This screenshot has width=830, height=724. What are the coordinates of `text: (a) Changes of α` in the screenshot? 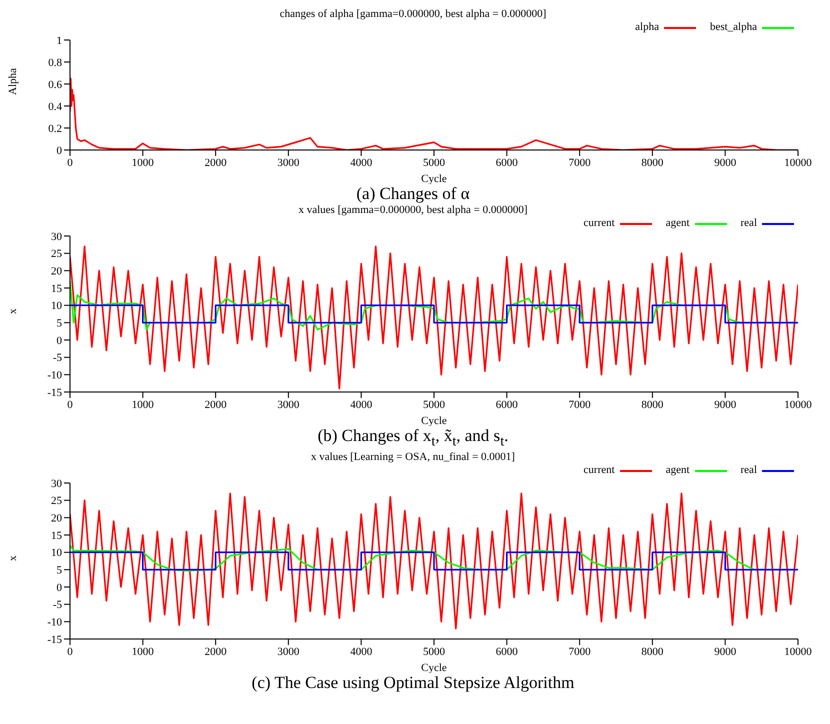 It's located at (413, 194).